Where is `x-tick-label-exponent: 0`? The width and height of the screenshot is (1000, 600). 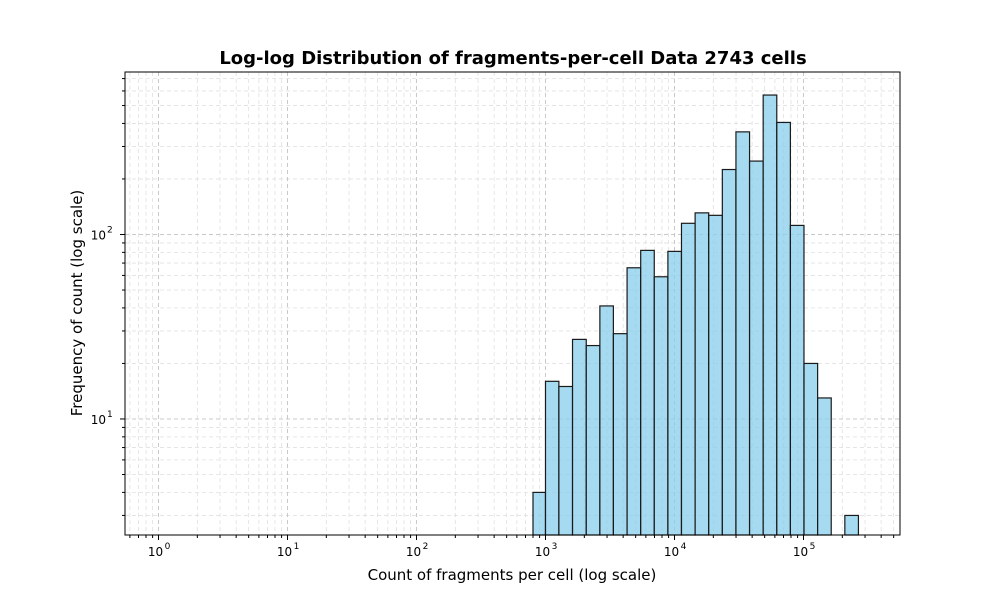
x-tick-label-exponent: 0 is located at coordinates (168, 547).